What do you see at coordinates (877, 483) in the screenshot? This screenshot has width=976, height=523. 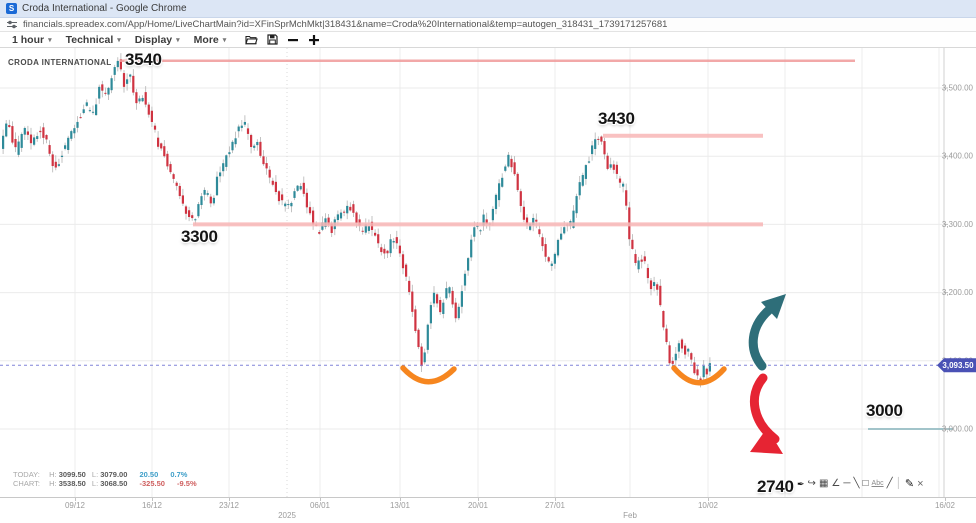 I see `text-tool-icon: Abc` at bounding box center [877, 483].